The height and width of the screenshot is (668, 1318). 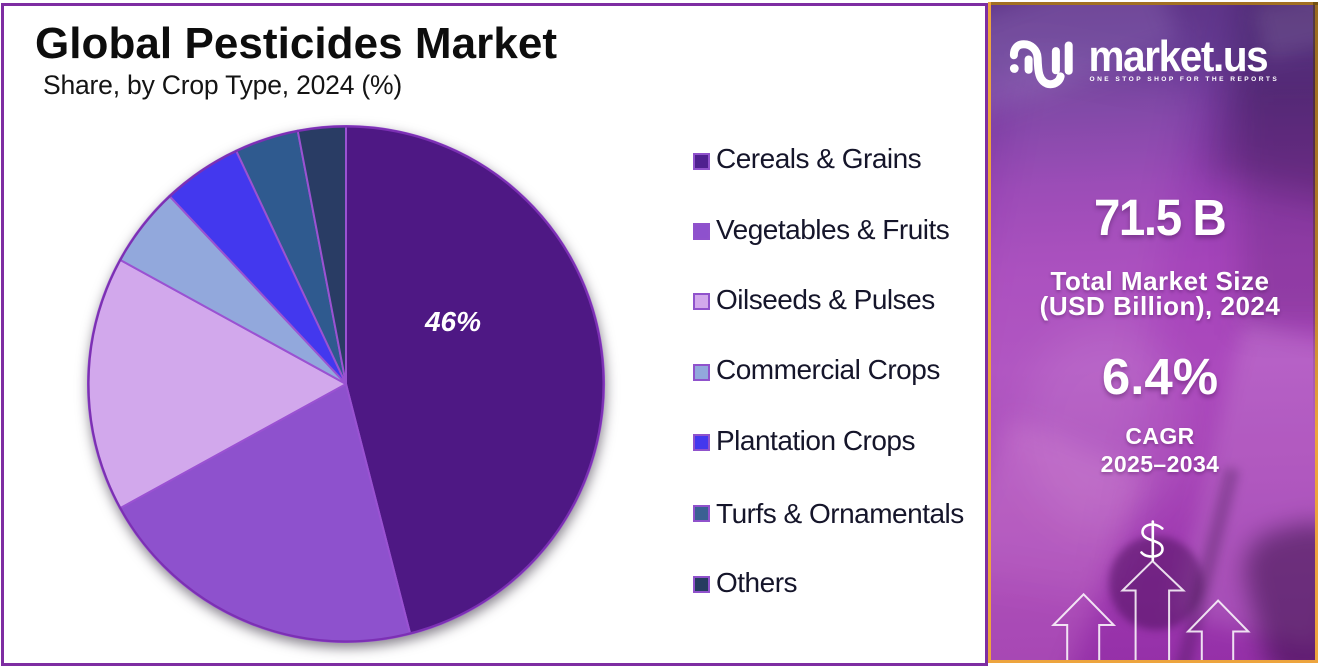 What do you see at coordinates (1185, 79) in the screenshot?
I see `svg-text: ONE STOP SHOP FOR THE REPORTS` at bounding box center [1185, 79].